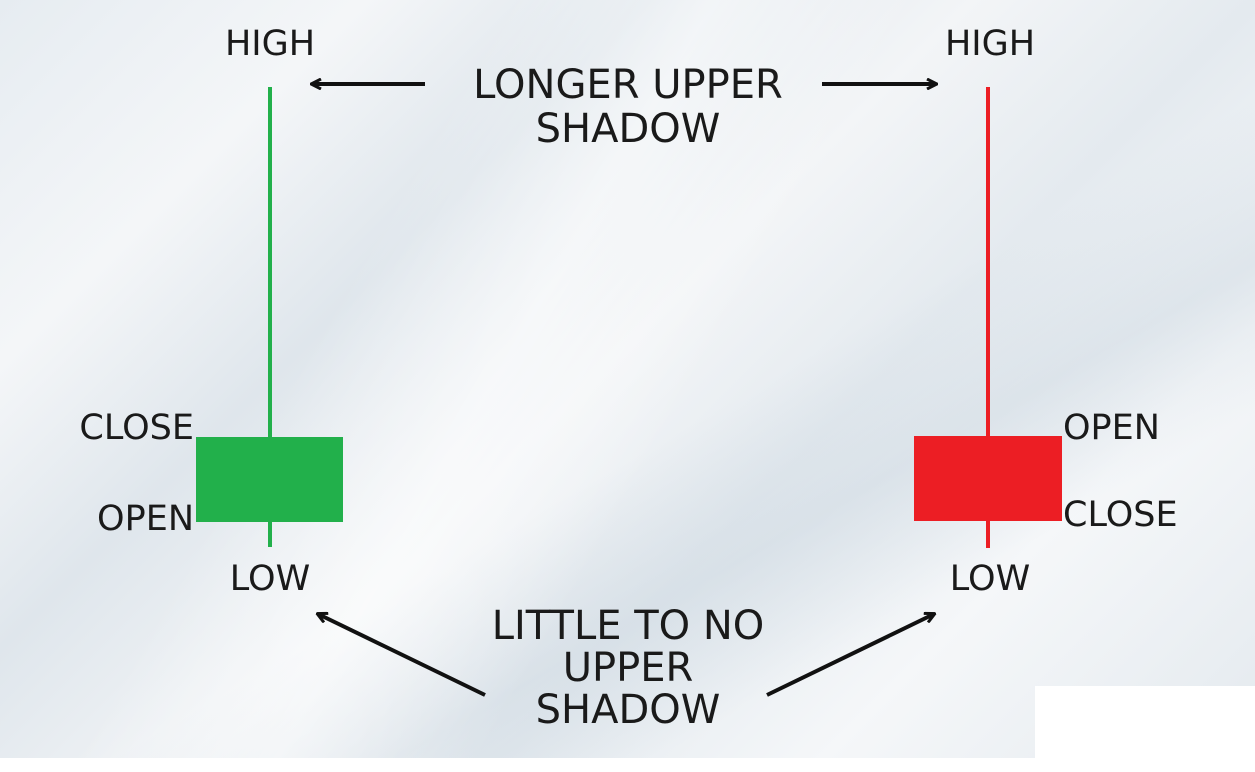 The height and width of the screenshot is (772, 1255). I want to click on corner-patch, so click(1145, 729).